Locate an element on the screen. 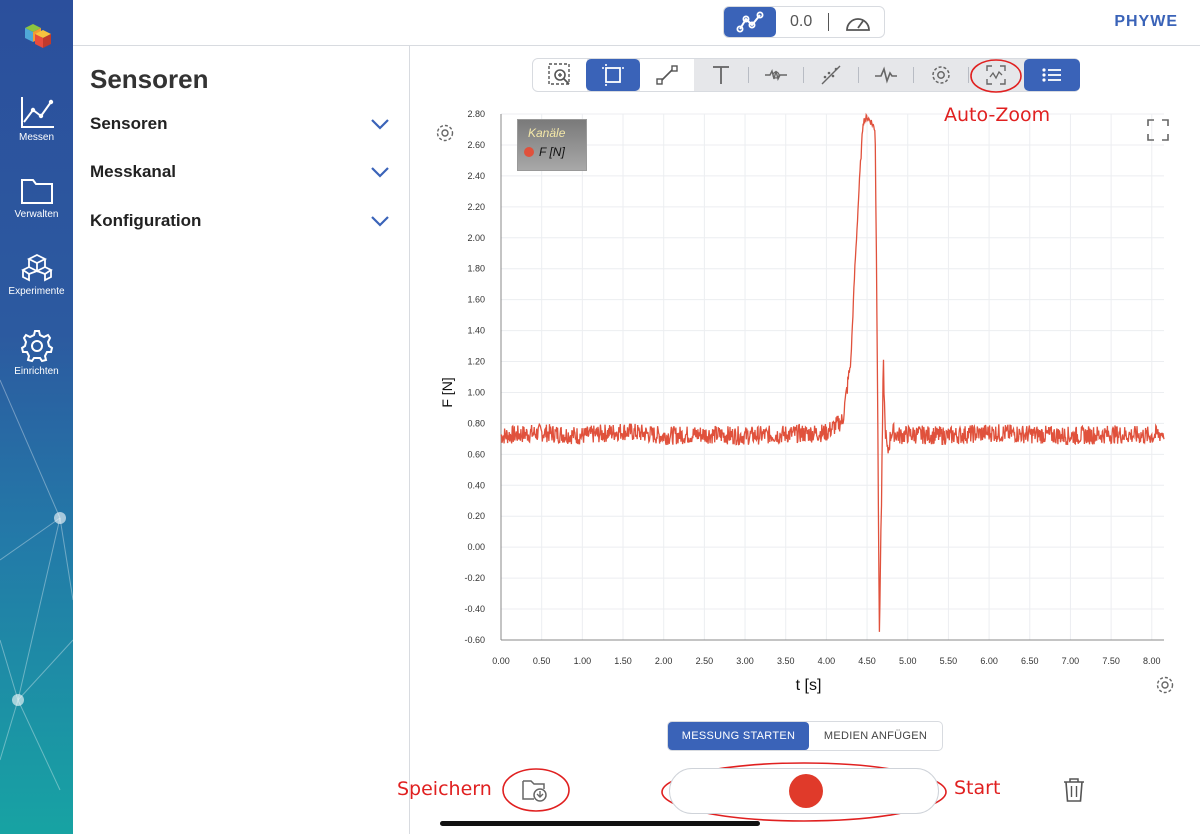 Image resolution: width=1200 pixels, height=834 pixels. fit-frame-button is located at coordinates (613, 75).